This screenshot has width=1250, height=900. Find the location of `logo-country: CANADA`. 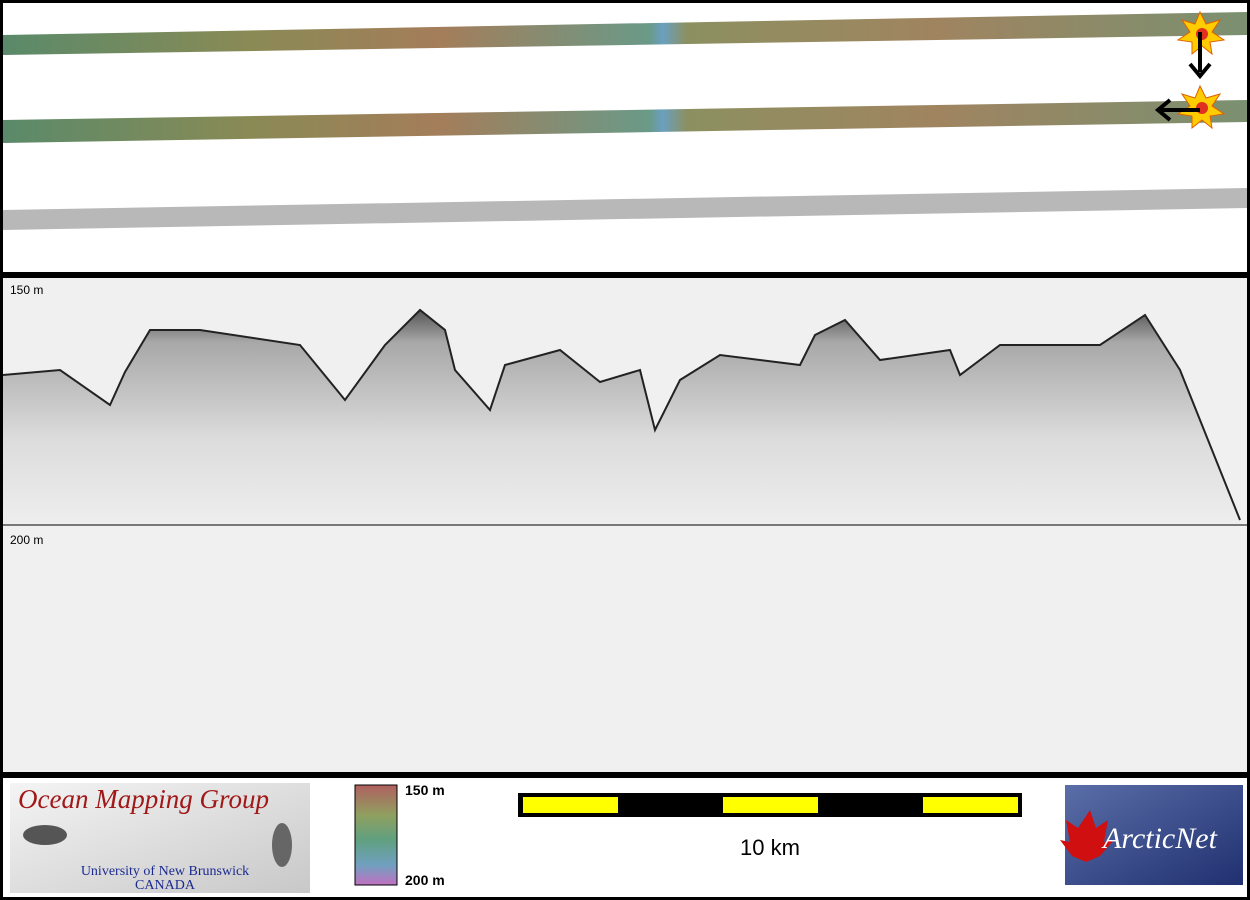

logo-country: CANADA is located at coordinates (165, 885).